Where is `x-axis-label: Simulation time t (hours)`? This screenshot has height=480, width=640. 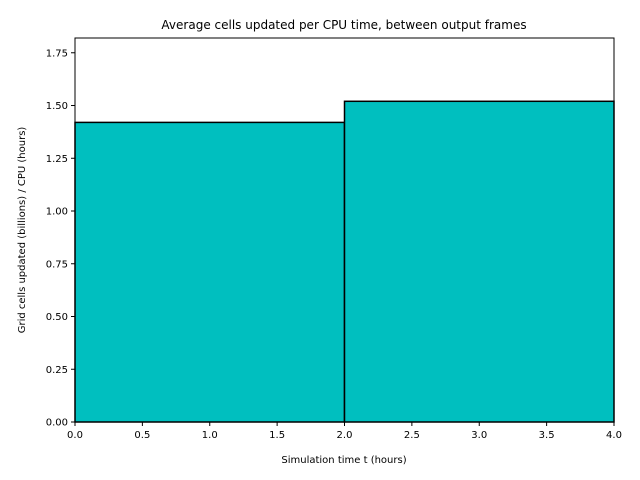
x-axis-label: Simulation time t (hours) is located at coordinates (343, 460).